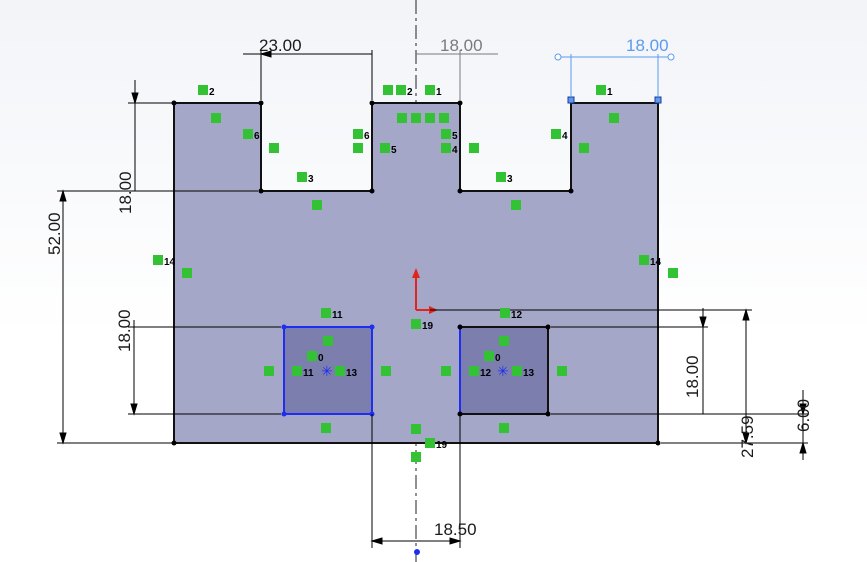  What do you see at coordinates (125, 192) in the screenshot?
I see `dim-text-depth: 18.00` at bounding box center [125, 192].